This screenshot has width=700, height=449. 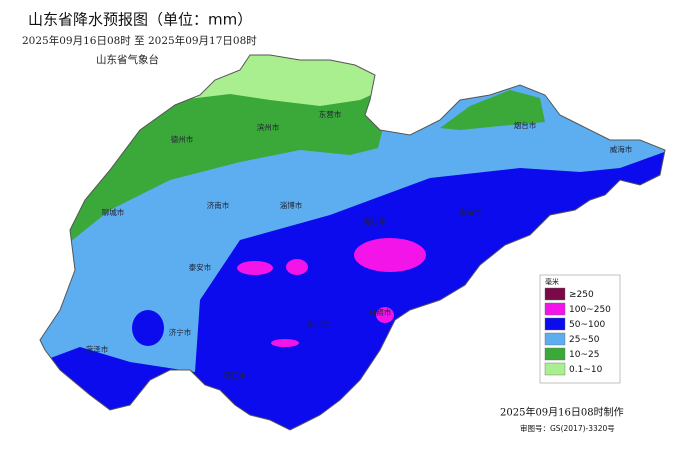 What do you see at coordinates (140, 20) in the screenshot?
I see `map-title: 山东省降水预报图（单位：mm）` at bounding box center [140, 20].